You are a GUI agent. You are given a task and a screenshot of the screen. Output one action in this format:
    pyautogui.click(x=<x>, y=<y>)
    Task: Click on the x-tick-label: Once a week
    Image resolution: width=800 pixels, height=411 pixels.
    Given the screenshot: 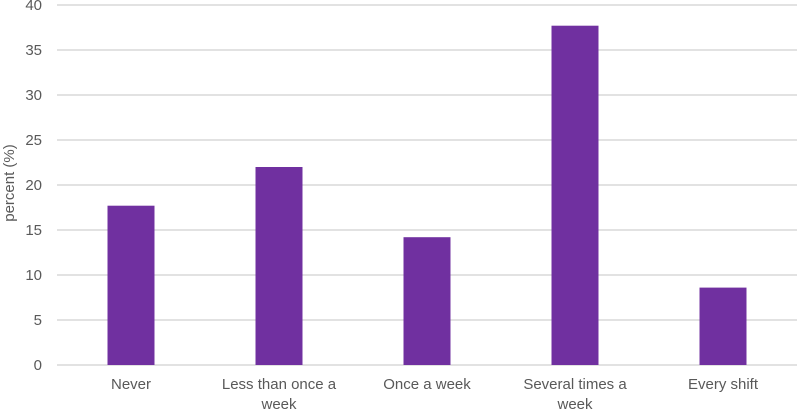 What is the action you would take?
    pyautogui.click(x=427, y=384)
    